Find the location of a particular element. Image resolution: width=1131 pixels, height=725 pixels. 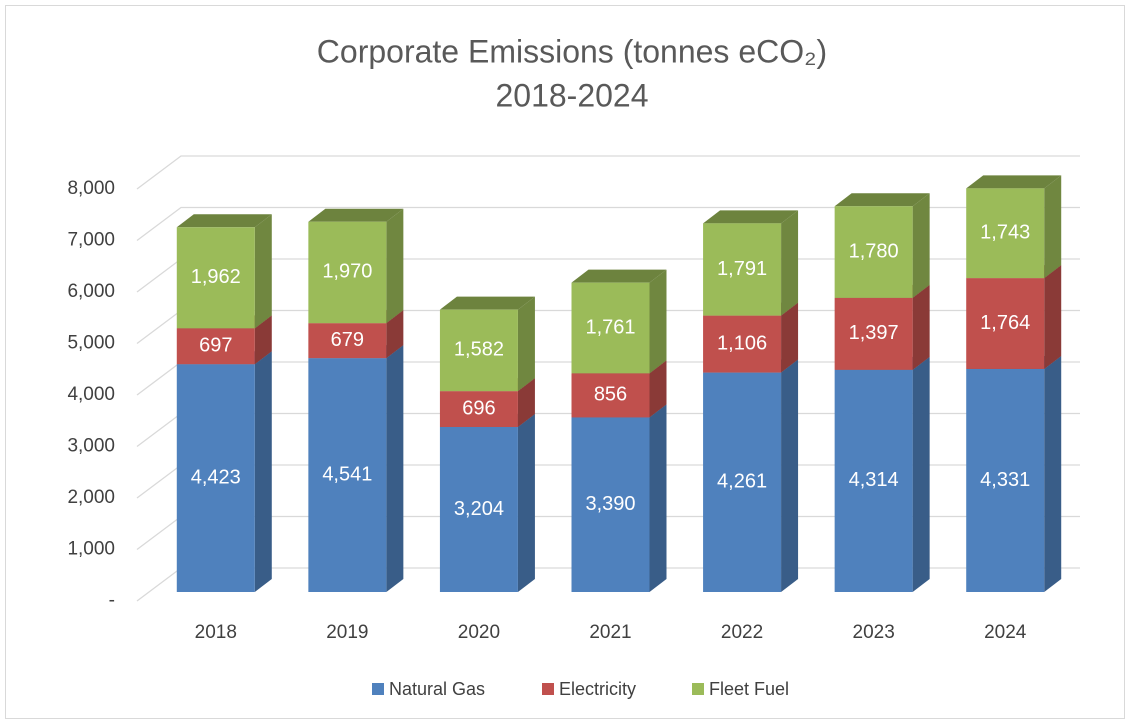

legend-label: Natural Gas is located at coordinates (437, 689).